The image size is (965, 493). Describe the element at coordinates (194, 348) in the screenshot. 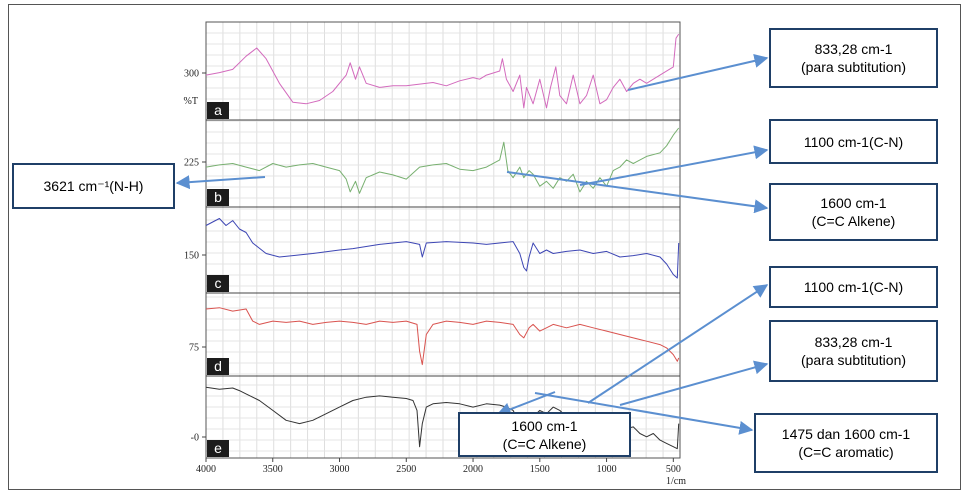

I see `y-tick-label: 75` at that location.